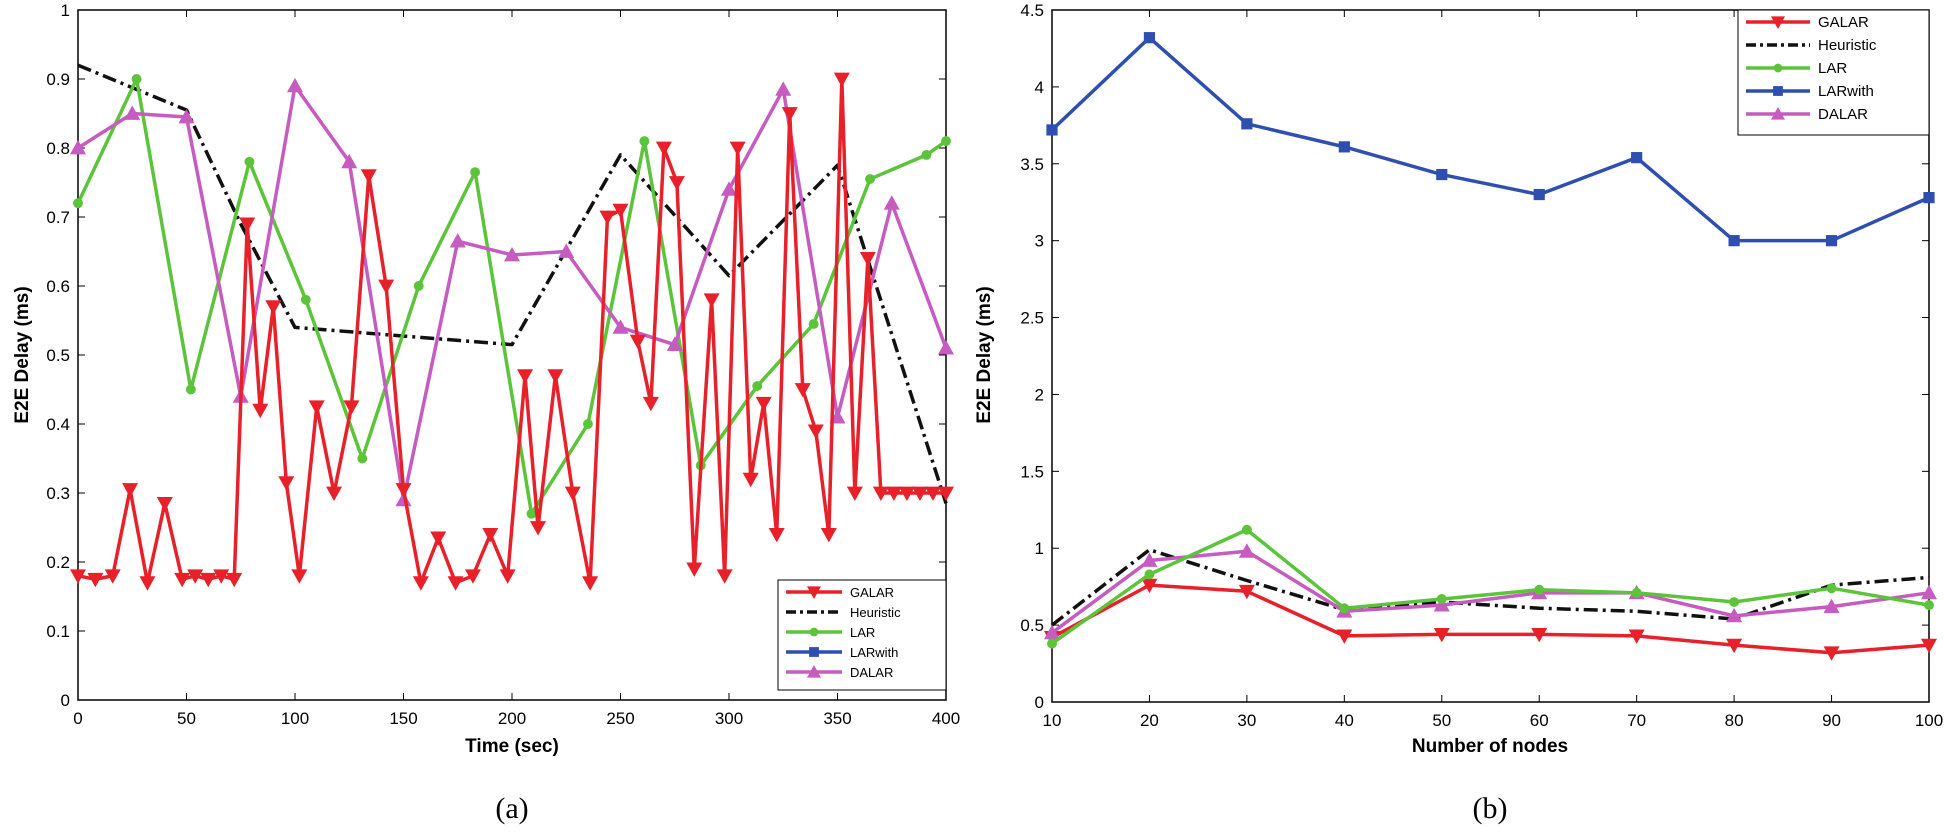  I want to click on y-tick-label: 0.4, so click(58, 424).